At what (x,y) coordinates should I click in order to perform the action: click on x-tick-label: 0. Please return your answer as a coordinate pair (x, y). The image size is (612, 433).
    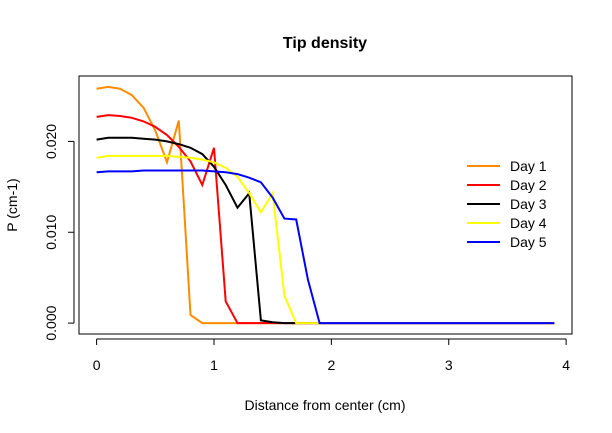
    Looking at the image, I should click on (97, 365).